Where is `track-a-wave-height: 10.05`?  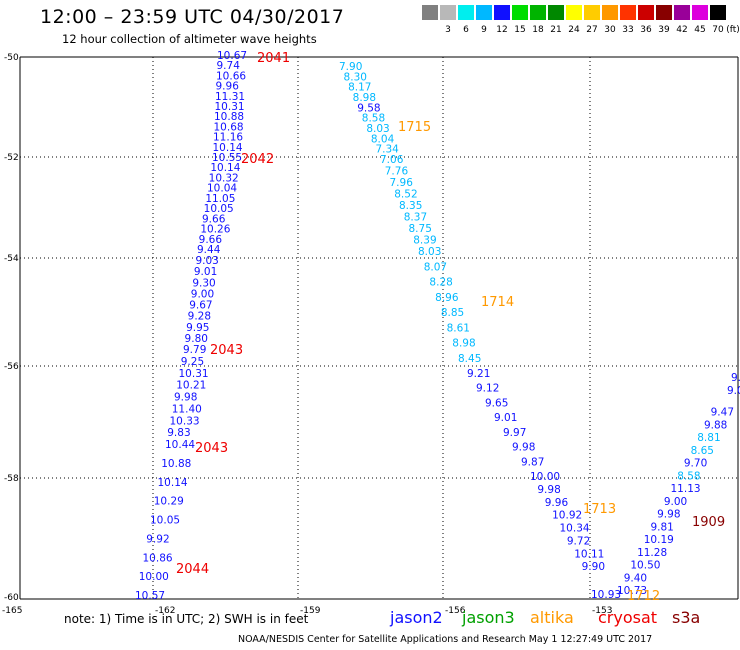 track-a-wave-height: 10.05 is located at coordinates (219, 209).